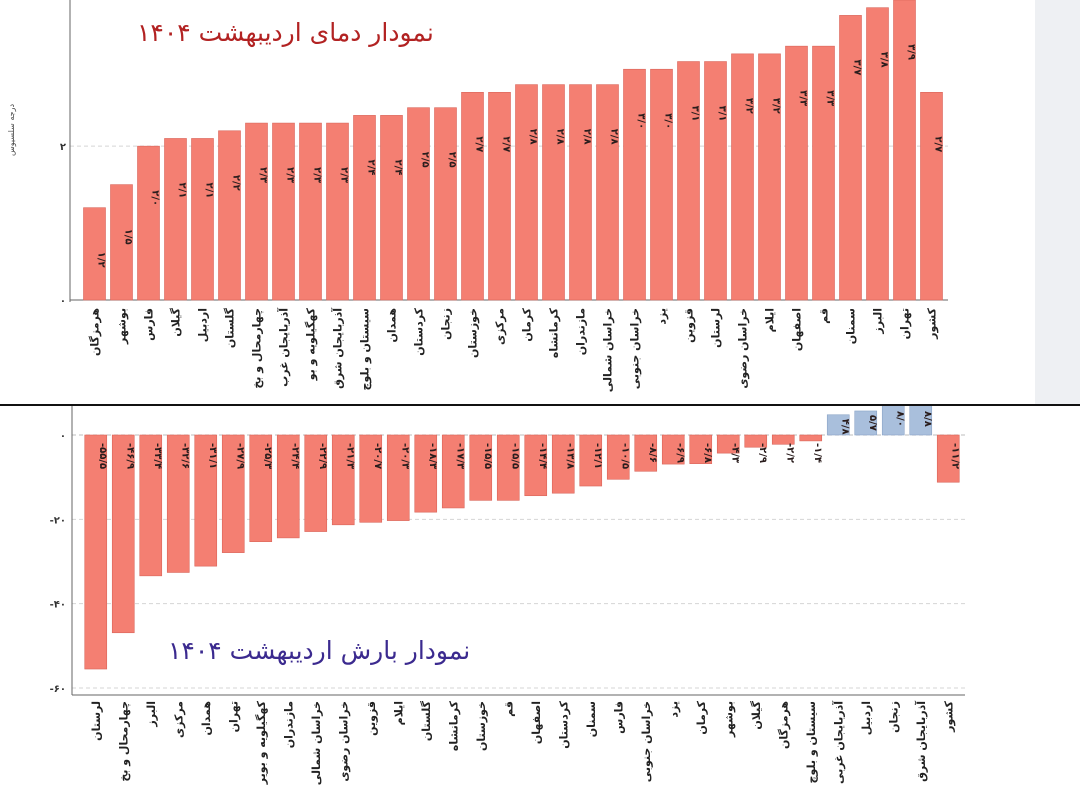 The image size is (1080, 810). I want to click on category-label-4: همدان, so click(206, 718).